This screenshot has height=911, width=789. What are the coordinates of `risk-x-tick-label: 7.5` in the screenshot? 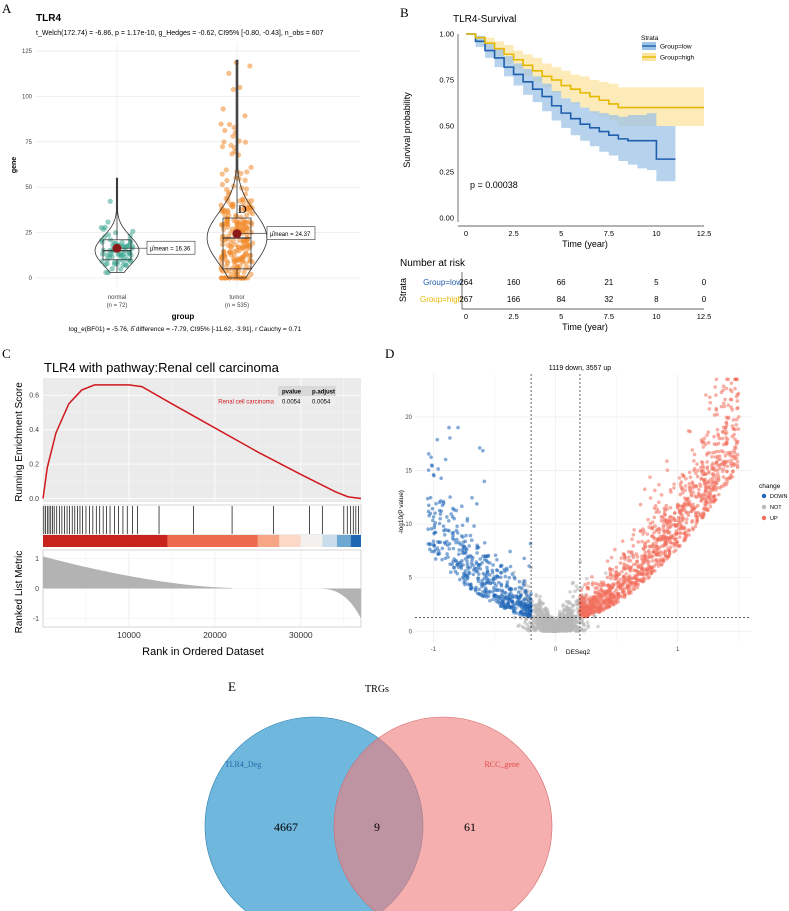 It's located at (609, 316).